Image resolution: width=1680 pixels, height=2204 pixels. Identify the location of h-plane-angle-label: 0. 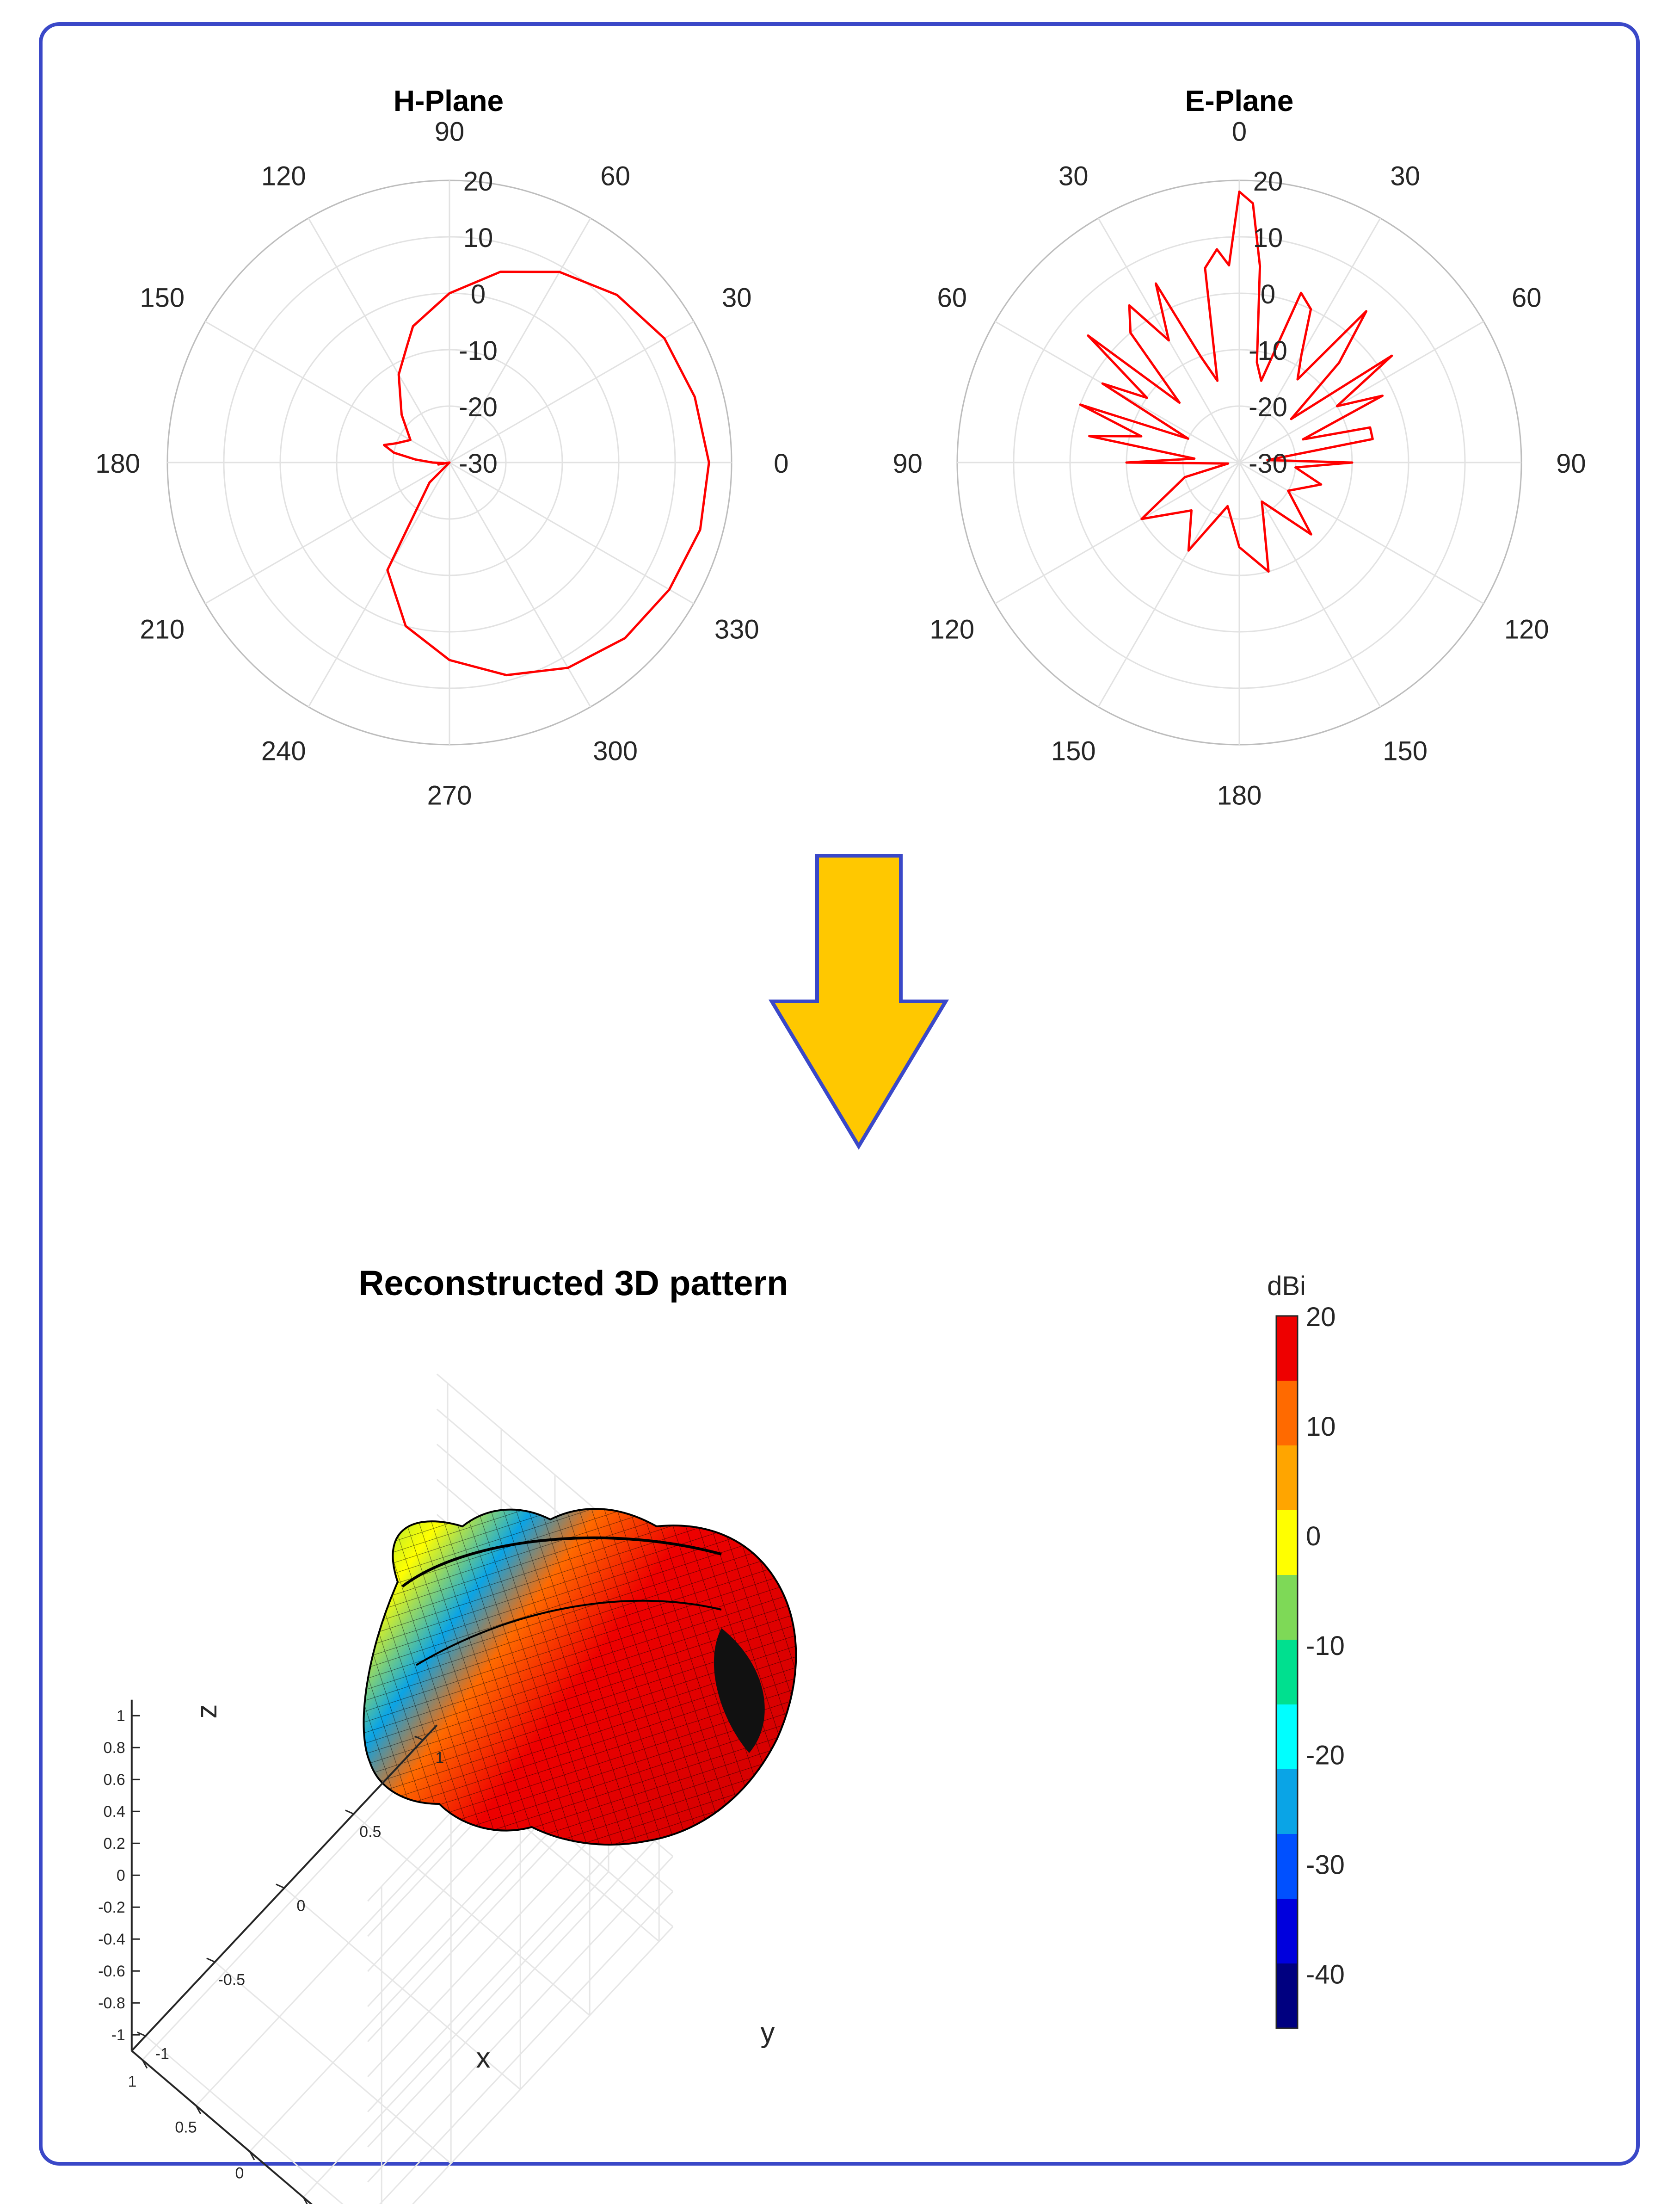
(781, 464).